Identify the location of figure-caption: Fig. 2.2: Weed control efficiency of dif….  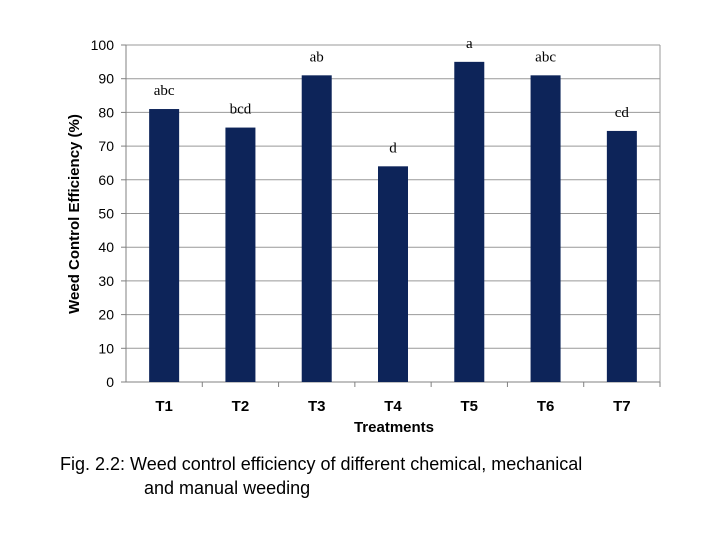
(385, 476).